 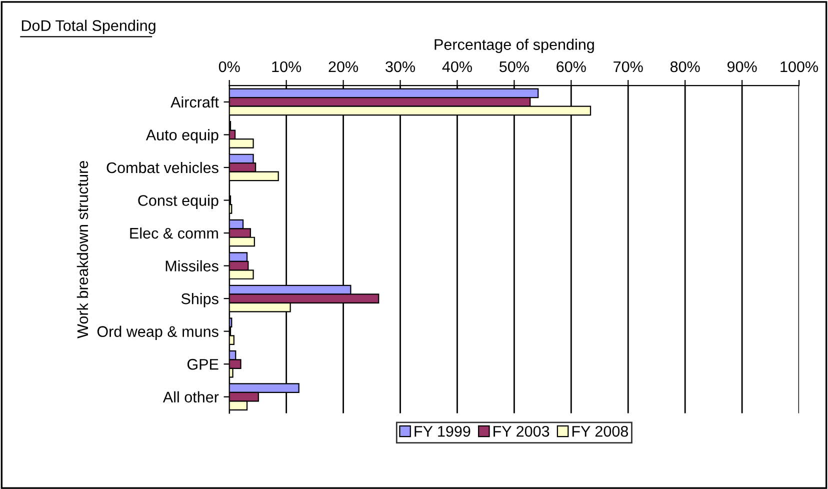 What do you see at coordinates (343, 66) in the screenshot?
I see `x-tick-label: 20%` at bounding box center [343, 66].